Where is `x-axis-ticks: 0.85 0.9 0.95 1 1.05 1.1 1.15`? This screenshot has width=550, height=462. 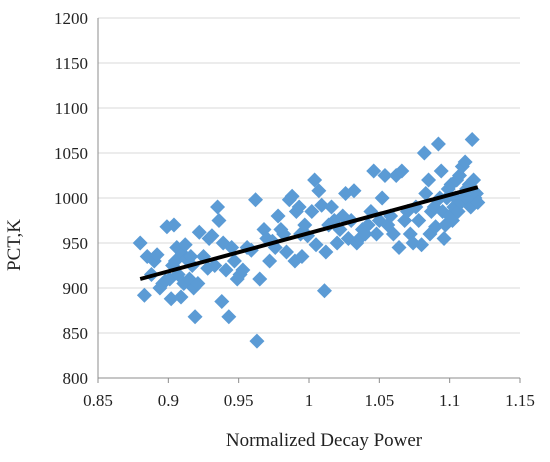 x-axis-ticks: 0.85 0.9 0.95 1 1.05 1.1 1.15 is located at coordinates (309, 394).